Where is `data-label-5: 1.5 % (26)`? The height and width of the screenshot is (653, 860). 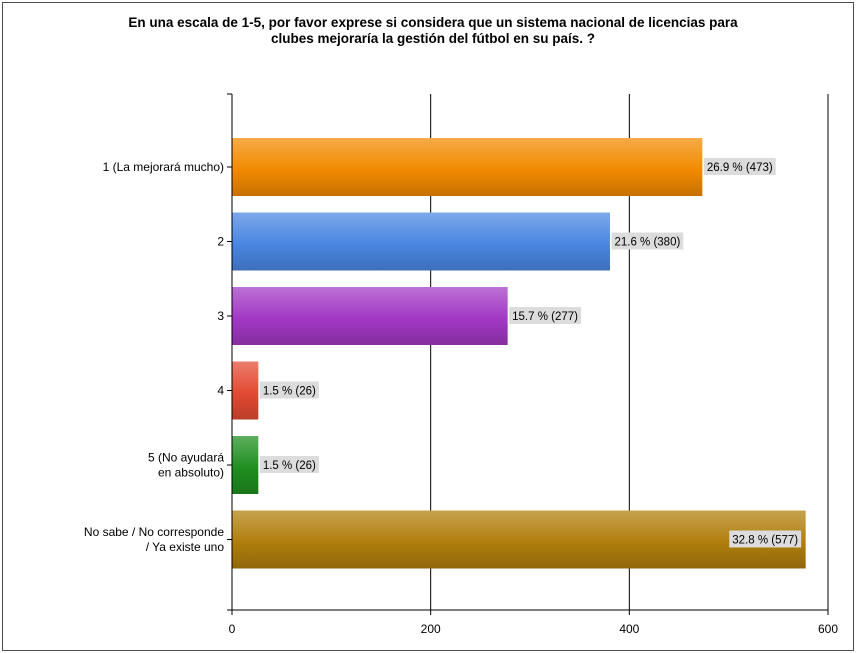 data-label-5: 1.5 % (26) is located at coordinates (289, 466).